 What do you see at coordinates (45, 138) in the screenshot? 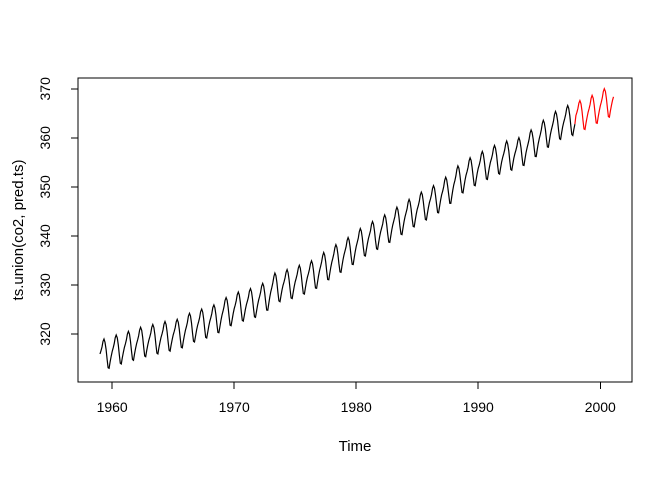
I see `y-tick-label: 360` at bounding box center [45, 138].